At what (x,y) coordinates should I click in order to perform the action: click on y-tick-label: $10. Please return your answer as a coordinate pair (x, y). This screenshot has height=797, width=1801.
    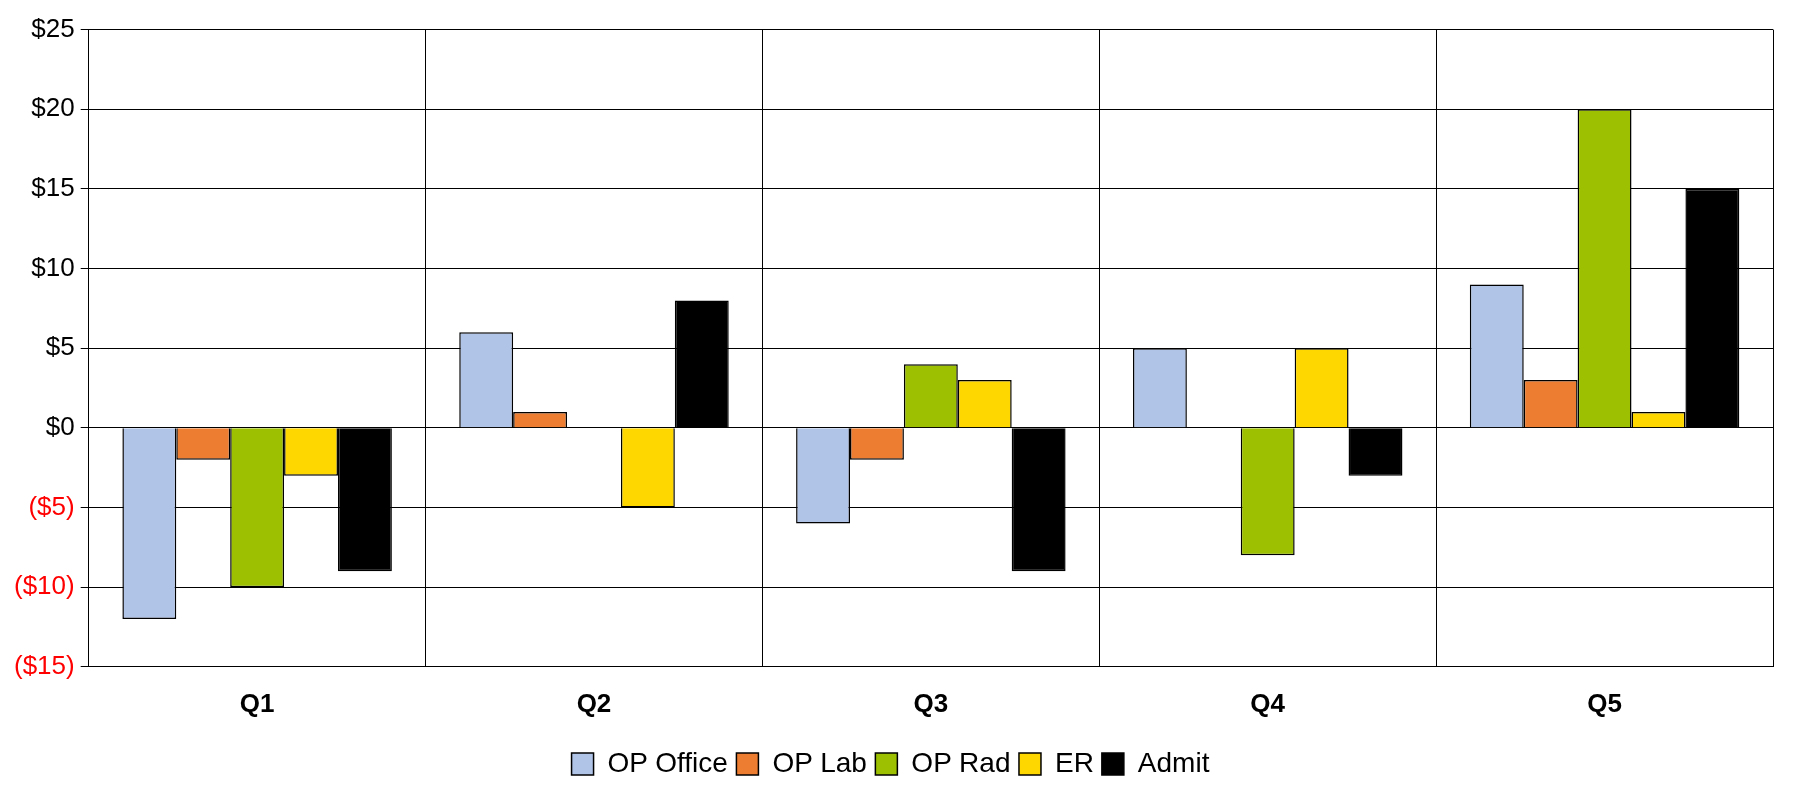
    Looking at the image, I should click on (53, 266).